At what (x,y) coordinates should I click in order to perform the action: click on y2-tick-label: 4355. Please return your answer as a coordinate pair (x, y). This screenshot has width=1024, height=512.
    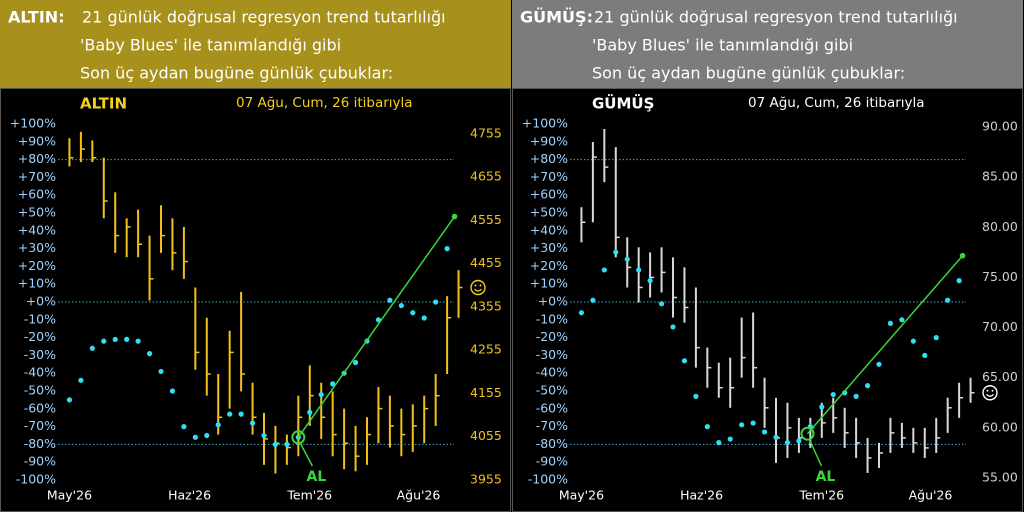
    Looking at the image, I should click on (486, 305).